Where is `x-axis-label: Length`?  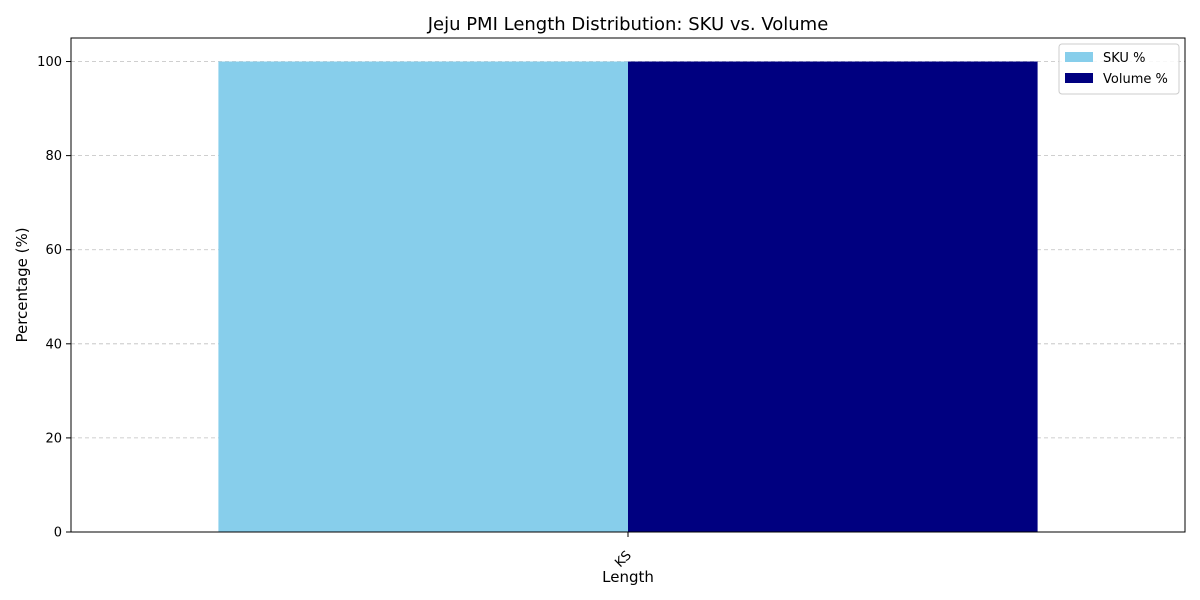
x-axis-label: Length is located at coordinates (628, 577).